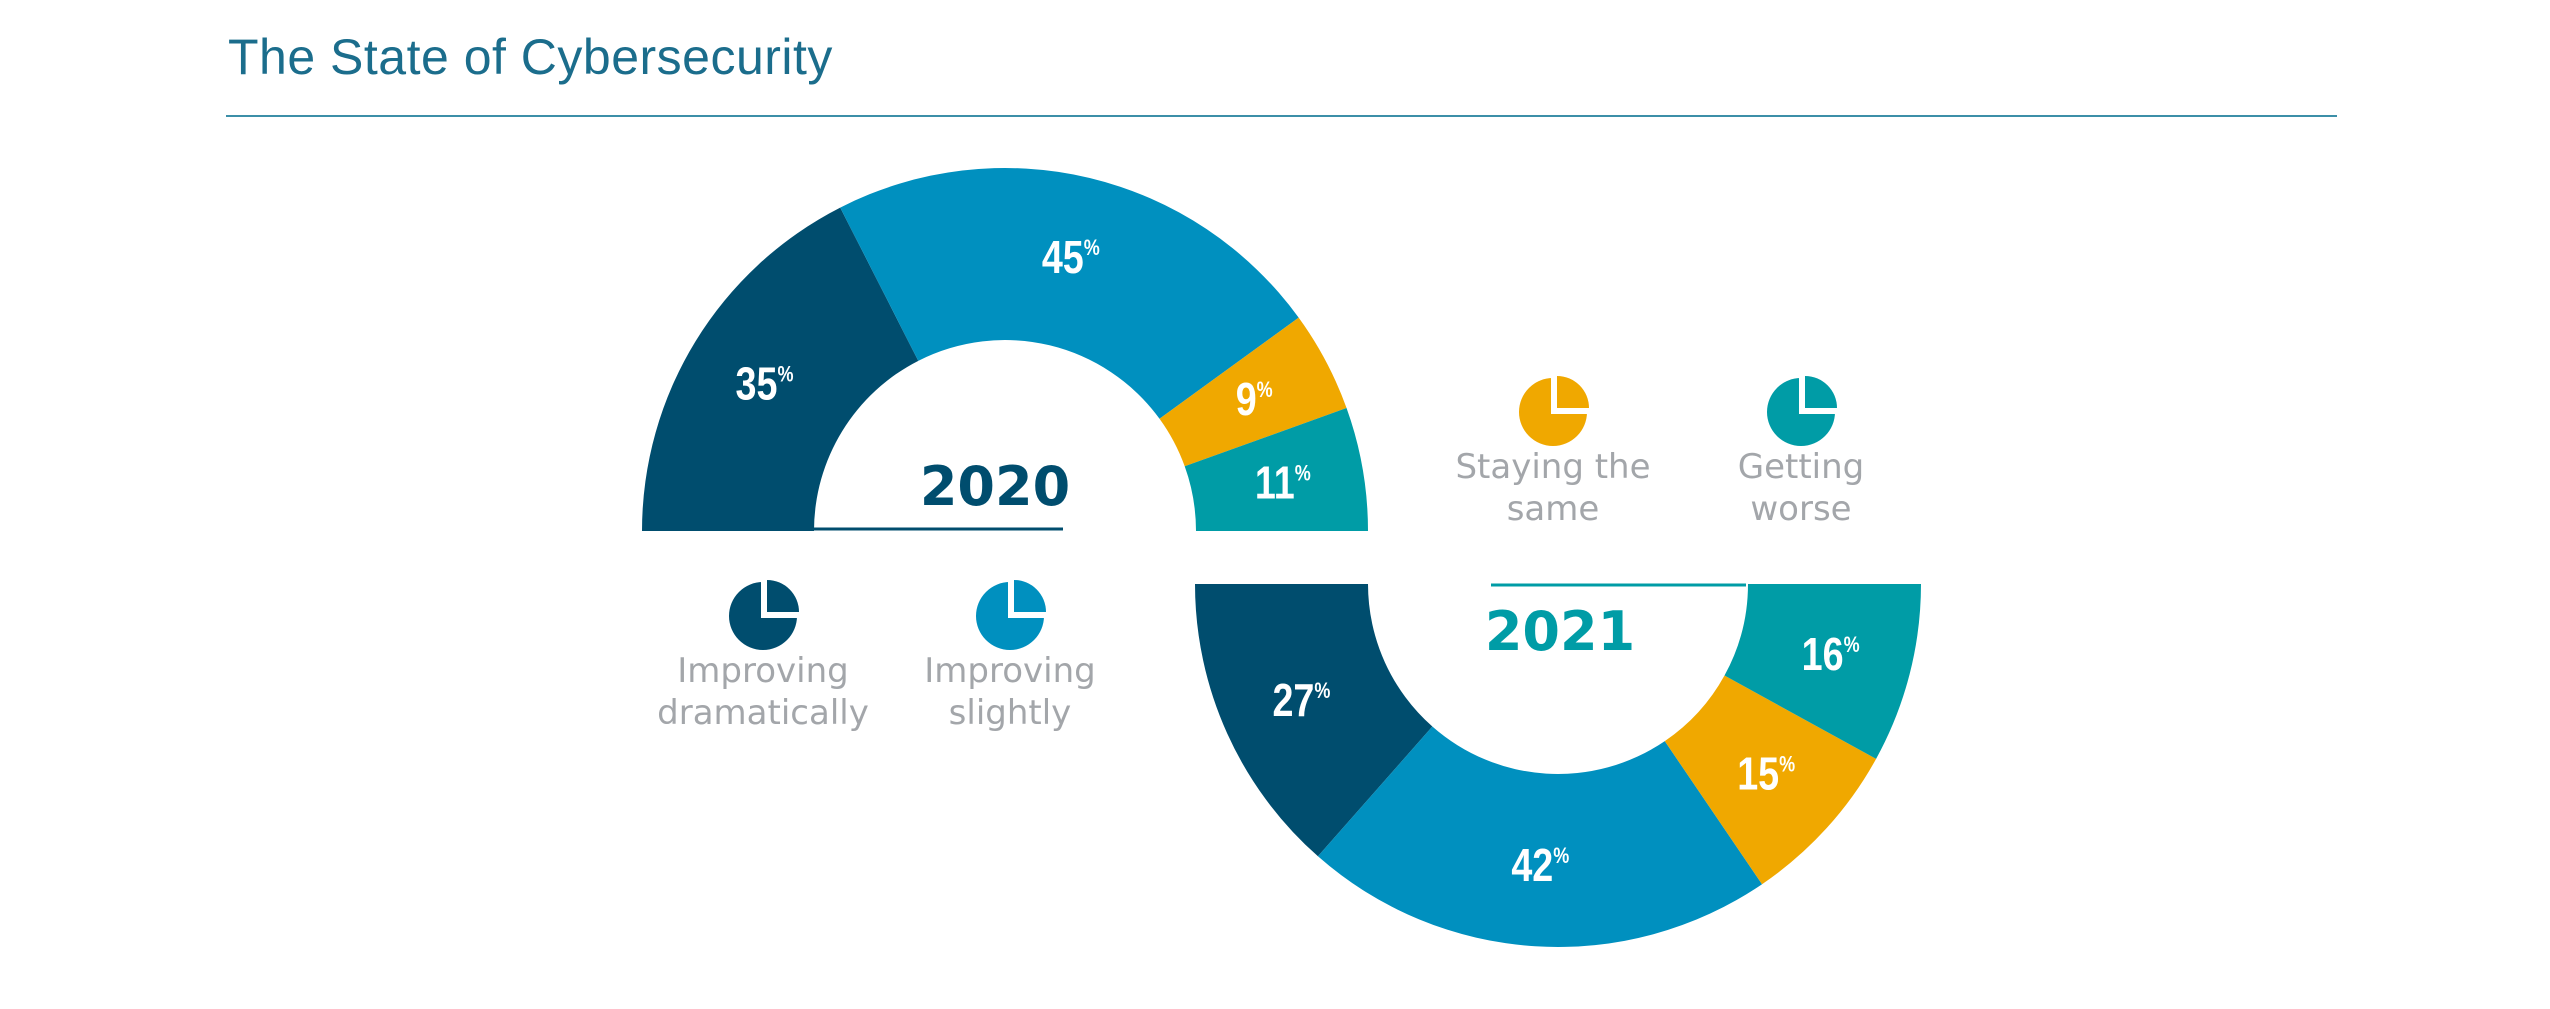  Describe the element at coordinates (1553, 509) in the screenshot. I see `legend-label-line2: same` at that location.